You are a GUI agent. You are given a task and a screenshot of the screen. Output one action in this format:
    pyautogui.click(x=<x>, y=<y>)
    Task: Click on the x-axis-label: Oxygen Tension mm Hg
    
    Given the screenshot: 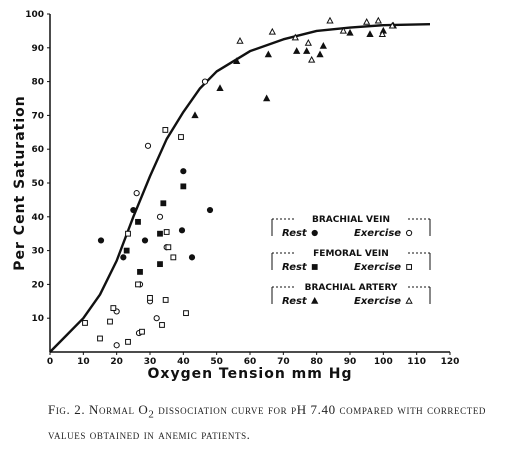 What is the action you would take?
    pyautogui.click(x=250, y=374)
    